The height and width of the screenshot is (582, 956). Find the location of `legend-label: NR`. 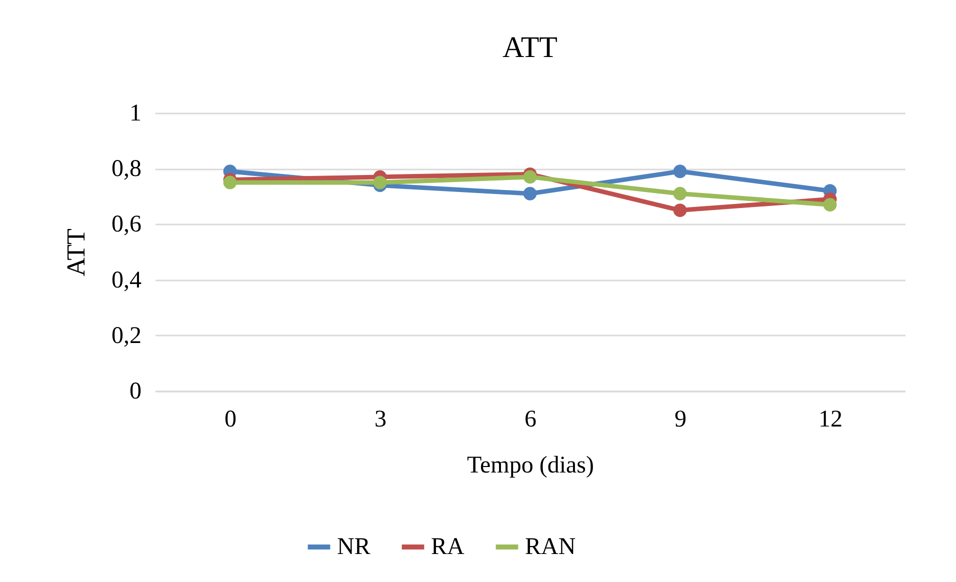

legend-label: NR is located at coordinates (353, 547).